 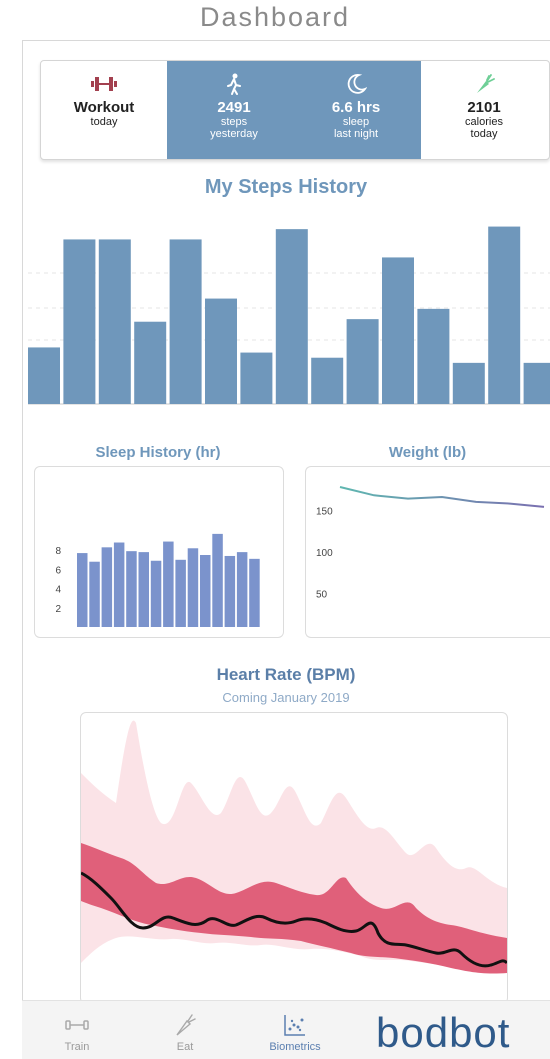 What do you see at coordinates (294, 919) in the screenshot?
I see `heart-mean-line` at bounding box center [294, 919].